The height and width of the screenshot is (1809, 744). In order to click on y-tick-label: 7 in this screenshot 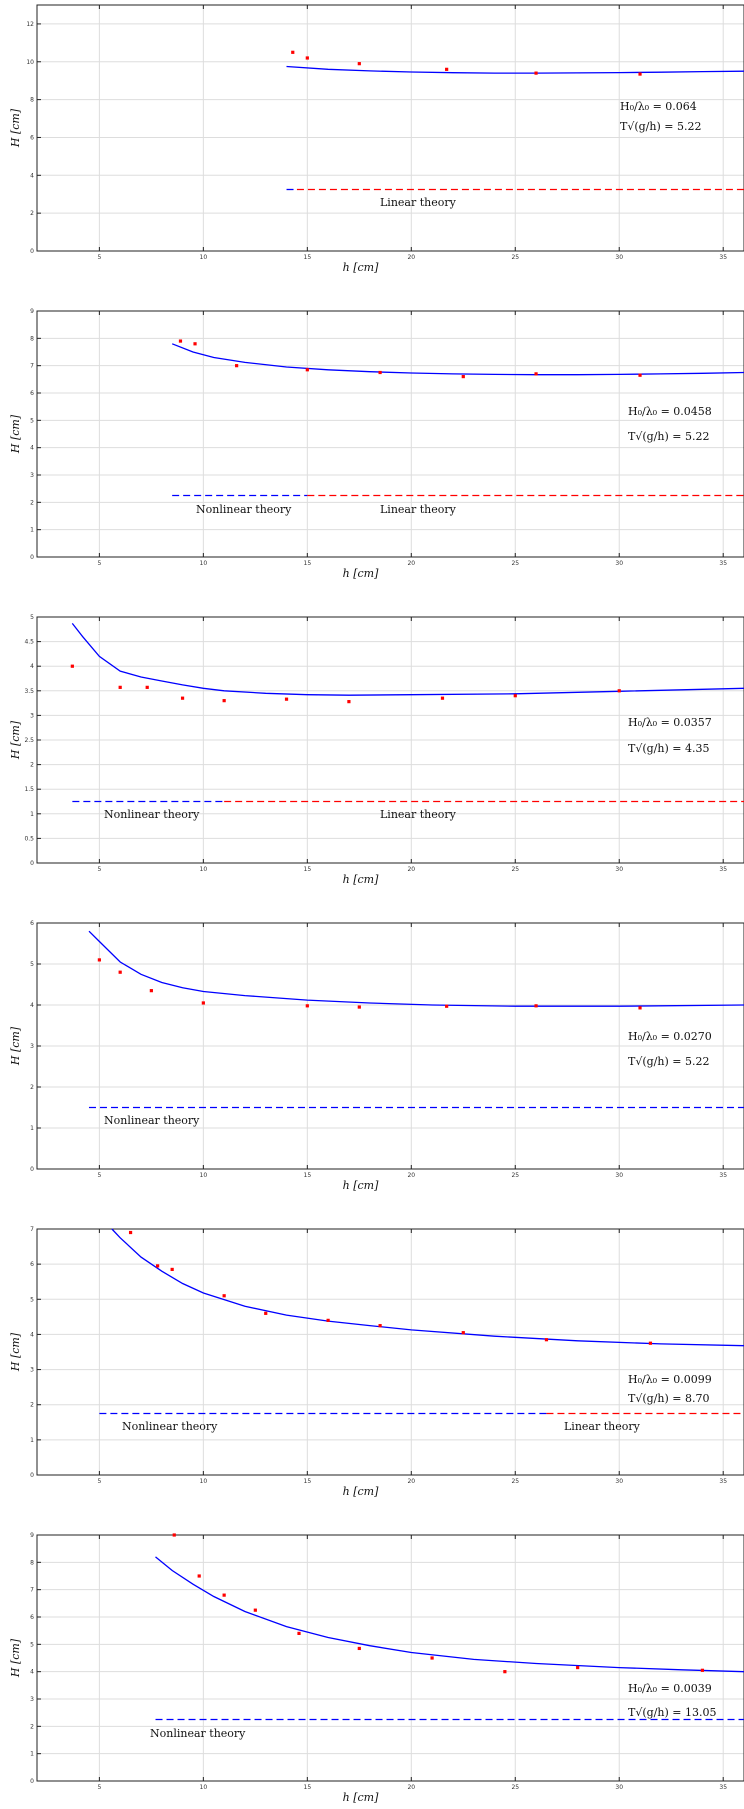, I will do `click(32, 1590)`.